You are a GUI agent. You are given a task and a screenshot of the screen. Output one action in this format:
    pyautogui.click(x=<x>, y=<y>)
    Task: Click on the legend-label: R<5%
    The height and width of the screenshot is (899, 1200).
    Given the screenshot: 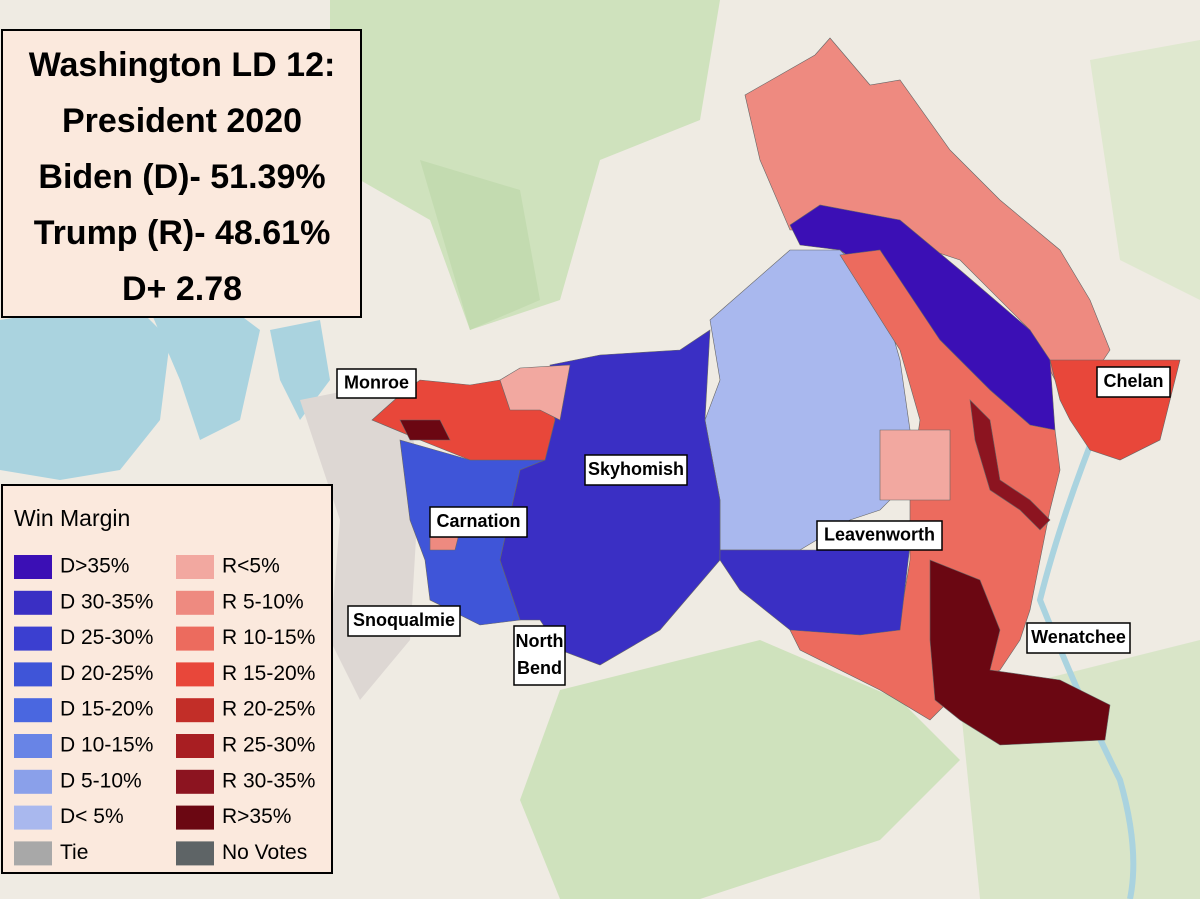 What is the action you would take?
    pyautogui.click(x=251, y=566)
    